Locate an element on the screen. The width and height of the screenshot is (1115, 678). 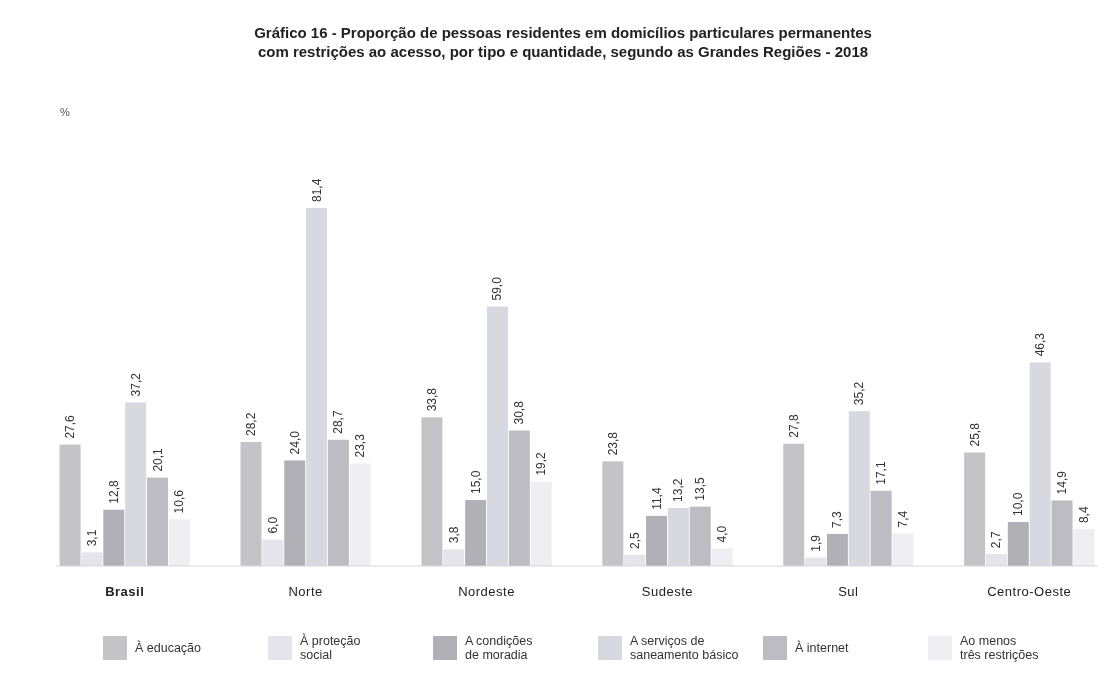
chart-title: Gráfico 16 - Proporção de pessoas residentes em domicílios particulares permanentes com restrições ao acesso, por tipo e quantidade, segundo as Grandes Regiões - 2018 is located at coordinates (563, 42).